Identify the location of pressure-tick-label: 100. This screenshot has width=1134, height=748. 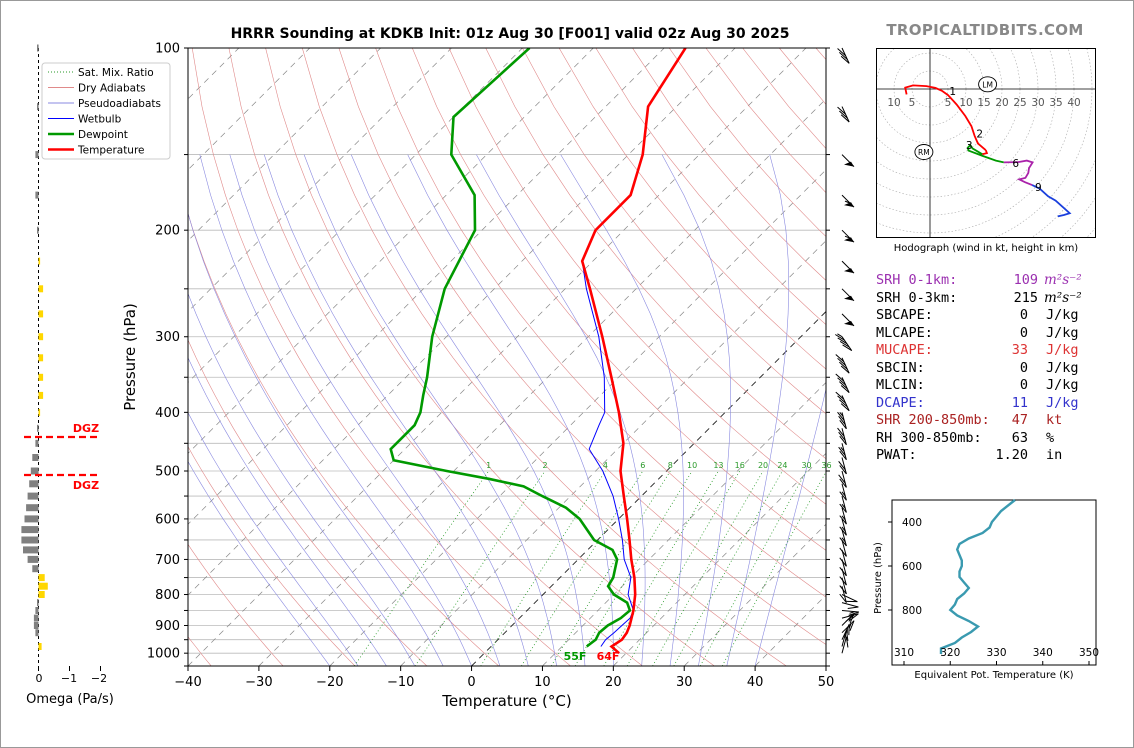
(167, 49).